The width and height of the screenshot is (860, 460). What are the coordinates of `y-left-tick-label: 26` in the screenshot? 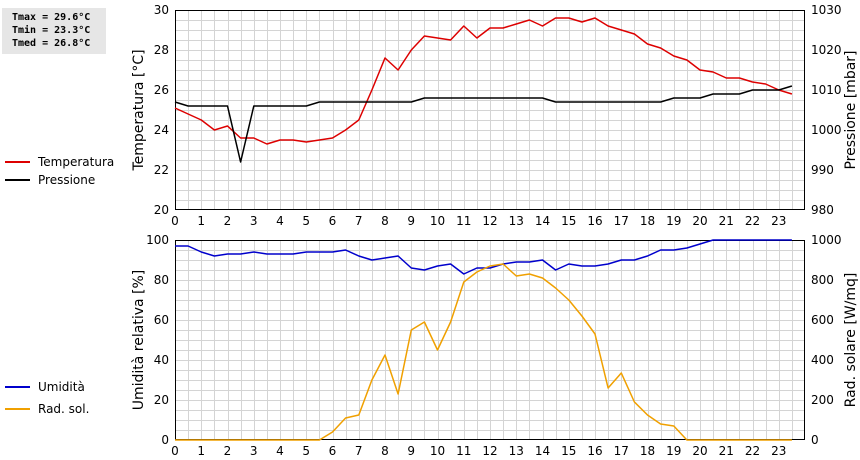 It's located at (161, 90).